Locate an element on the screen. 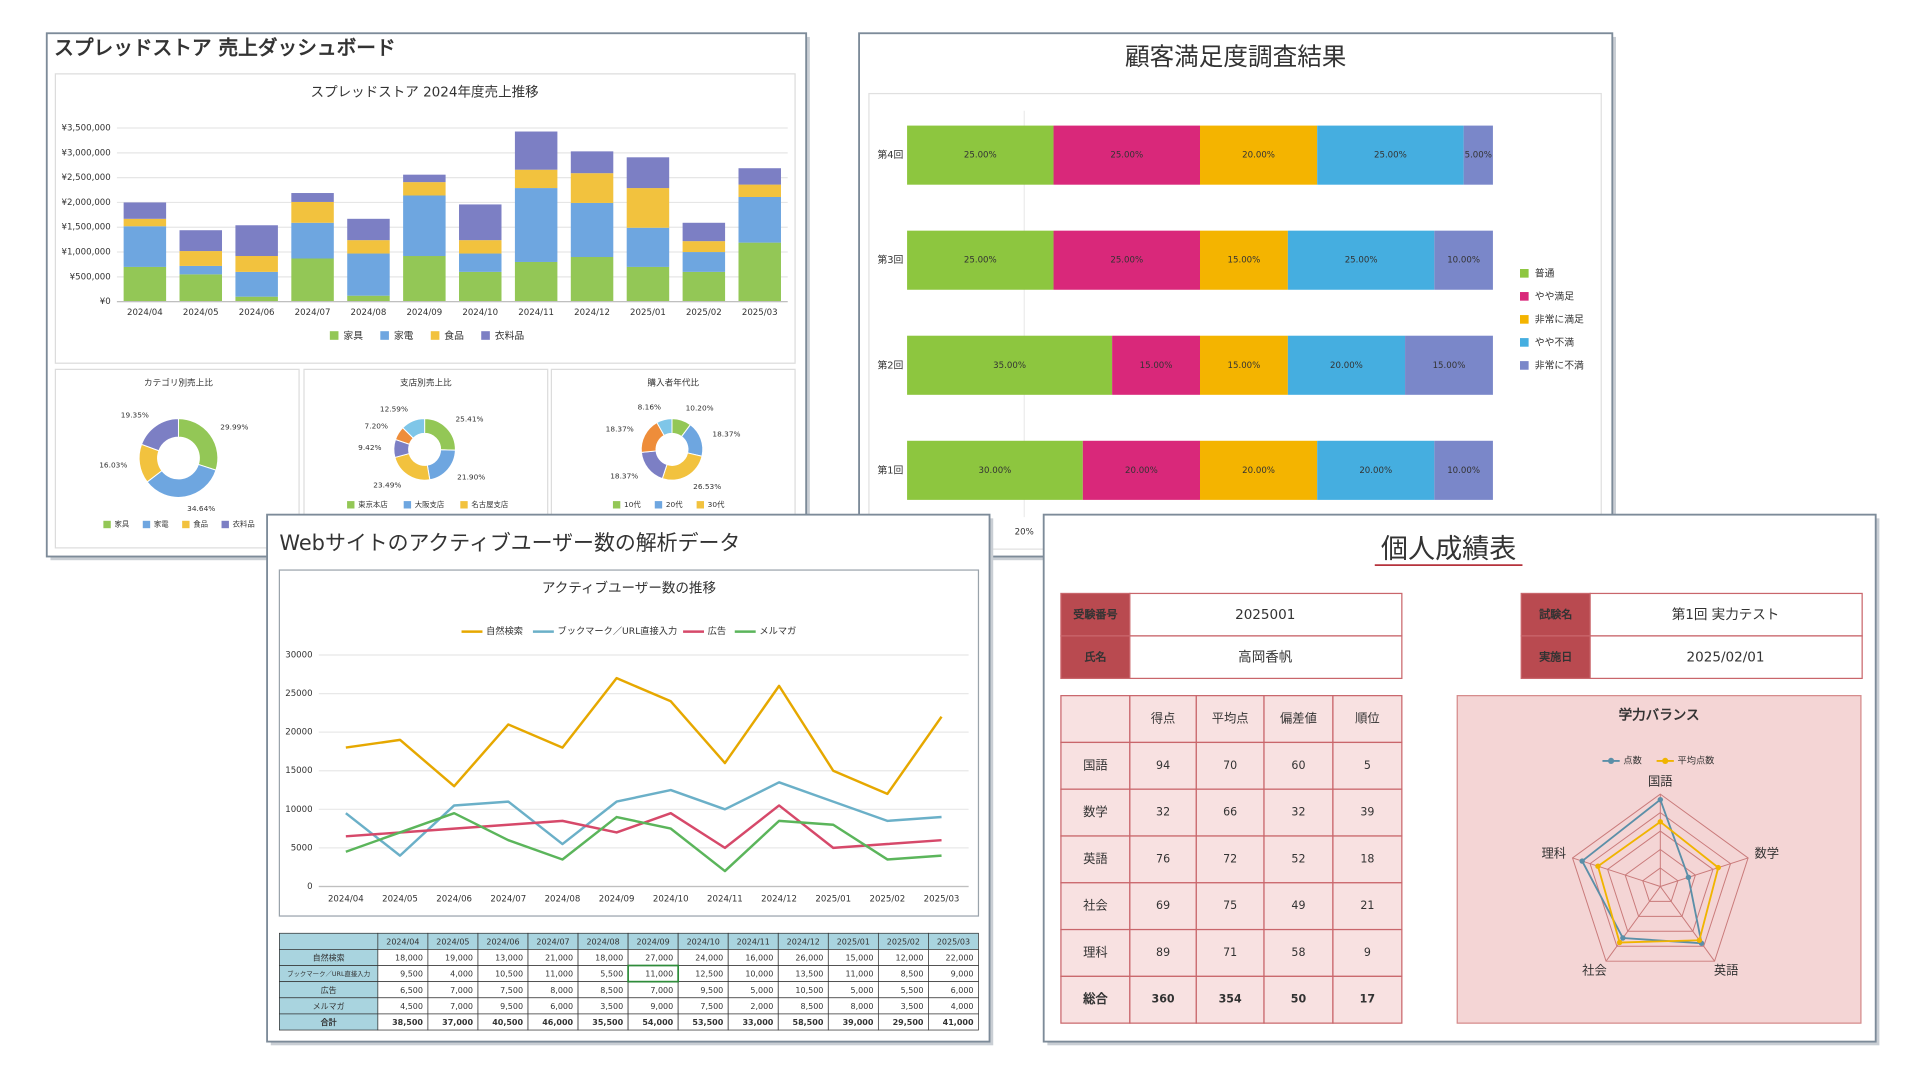 This screenshot has height=1065, width=1920. y-tick-label: ¥3,500,000 is located at coordinates (85, 129).